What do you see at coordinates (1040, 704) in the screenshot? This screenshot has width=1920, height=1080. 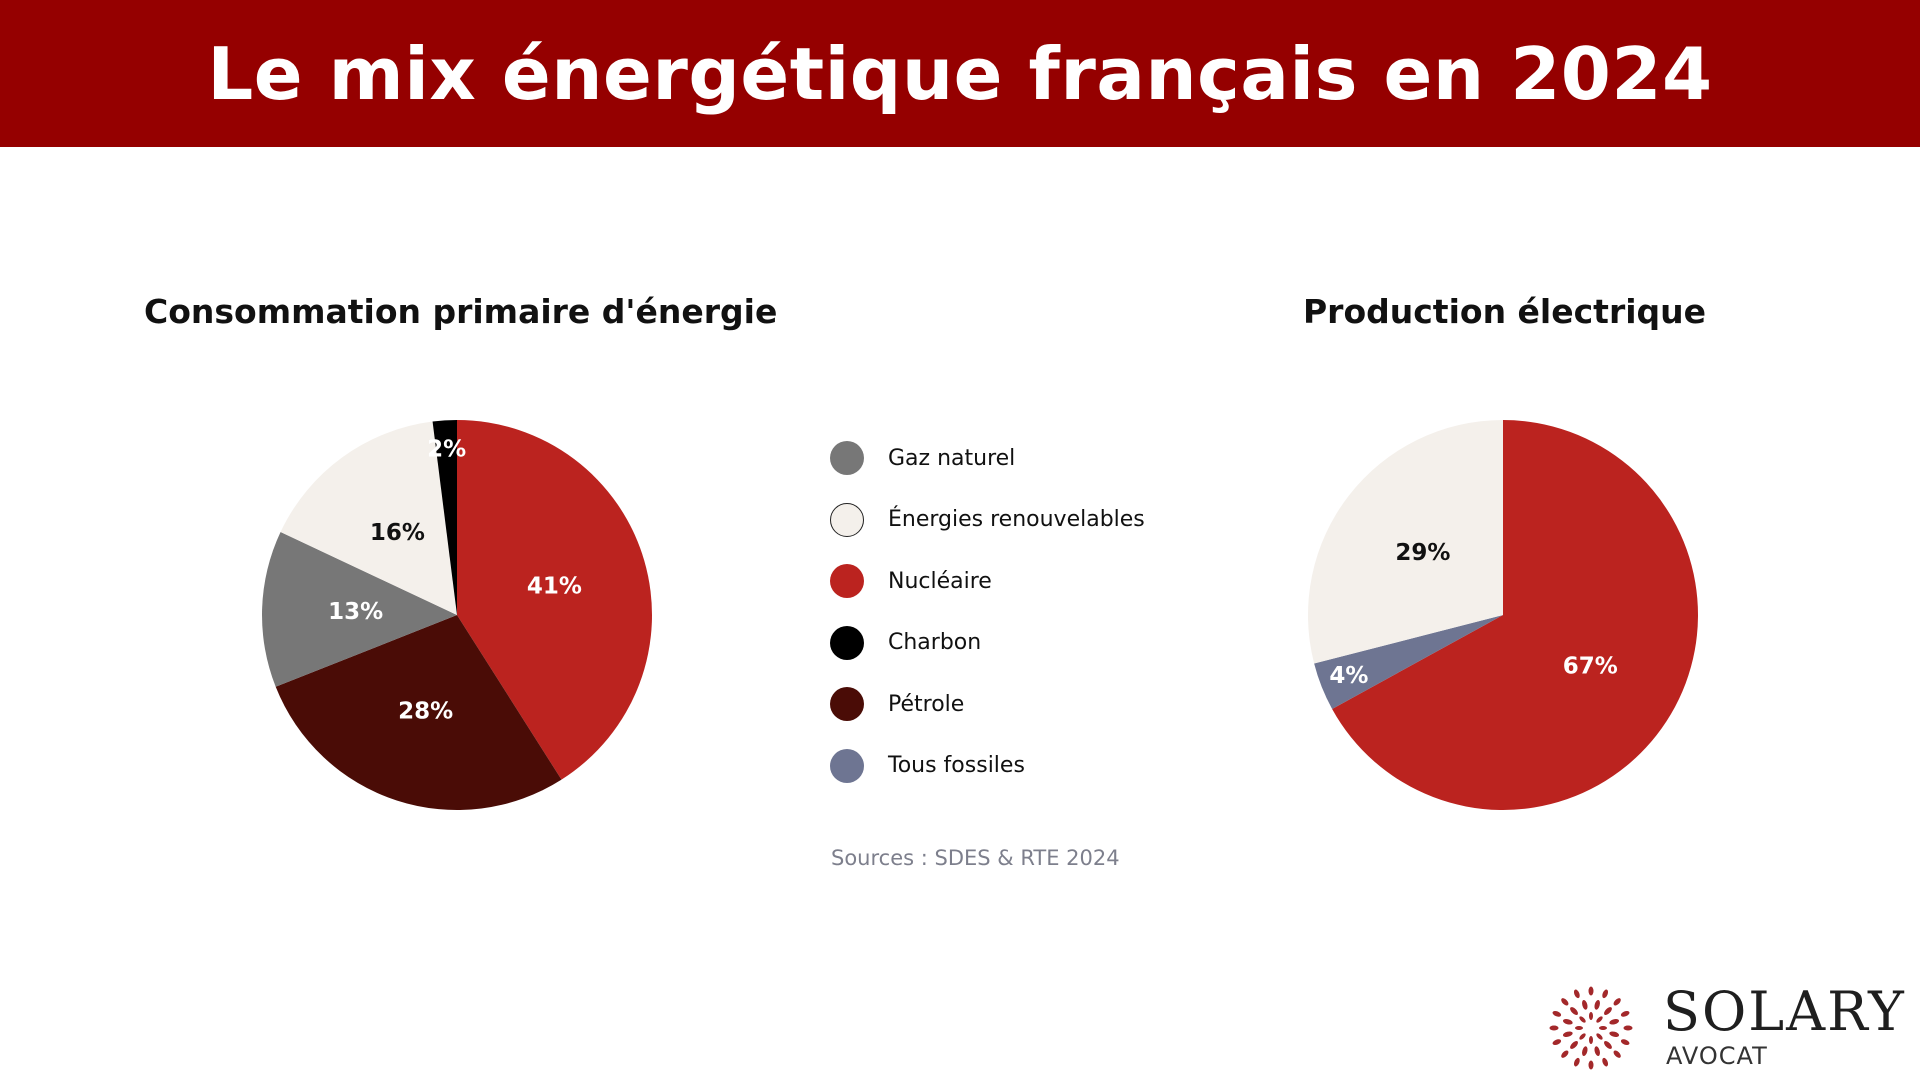 I see `legend-item-petrole: Pétrole` at bounding box center [1040, 704].